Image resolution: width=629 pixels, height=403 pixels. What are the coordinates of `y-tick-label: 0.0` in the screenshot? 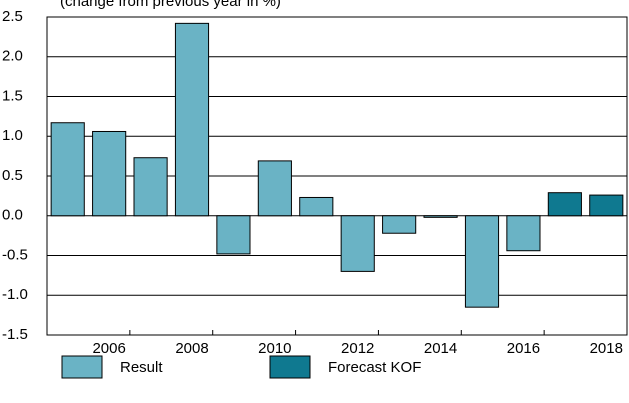 It's located at (12, 215).